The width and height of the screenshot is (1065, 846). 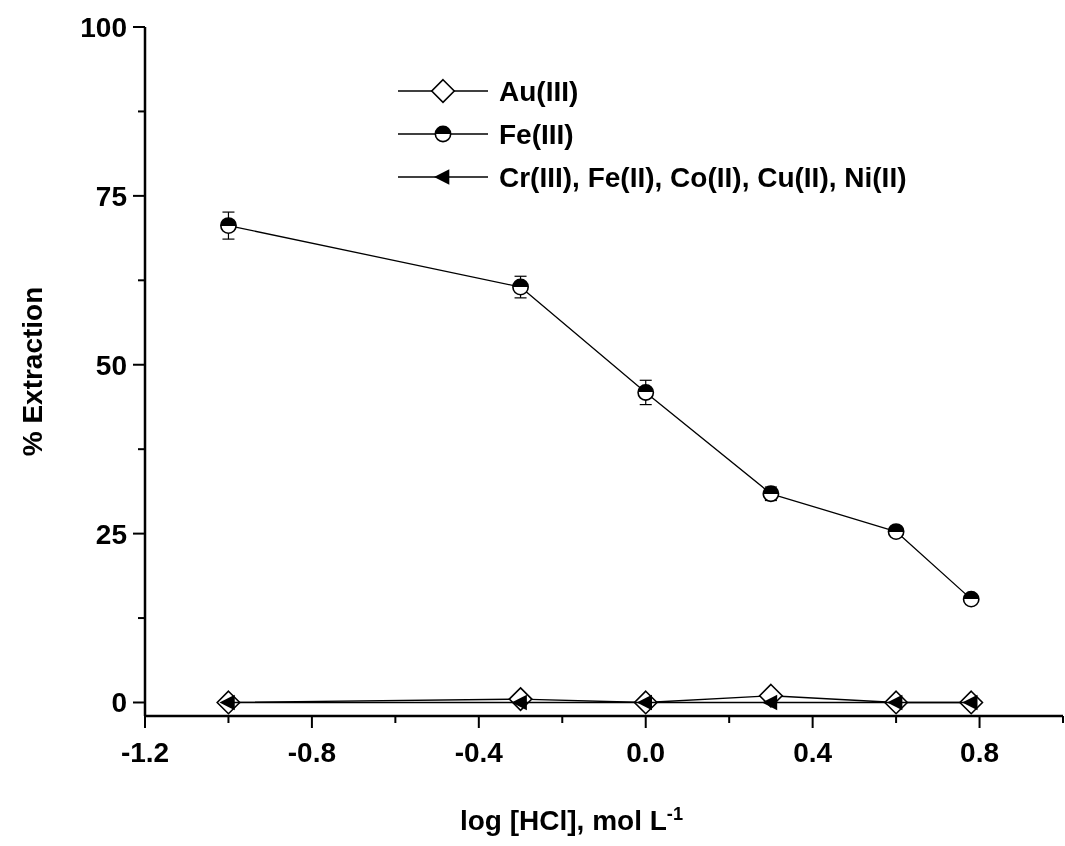 I want to click on y-axis-title: % Extraction, so click(x=32, y=371).